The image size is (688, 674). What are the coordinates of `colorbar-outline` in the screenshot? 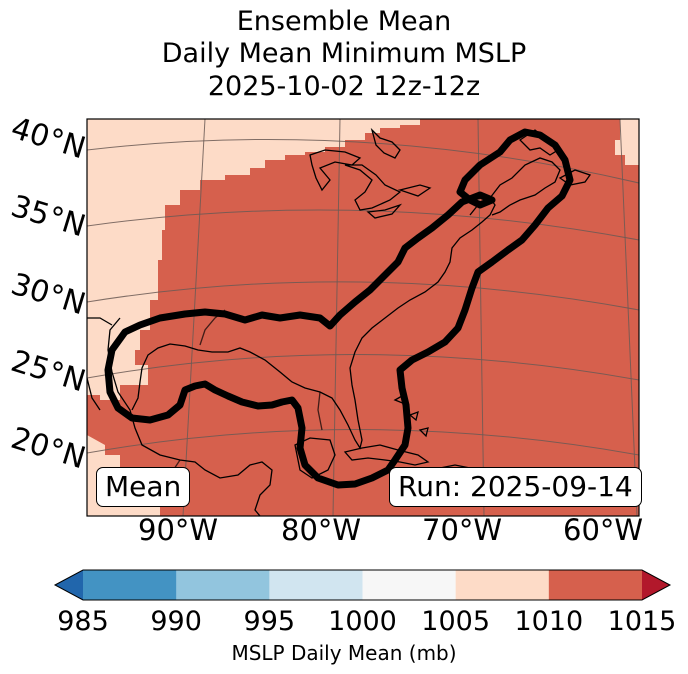 It's located at (362, 585).